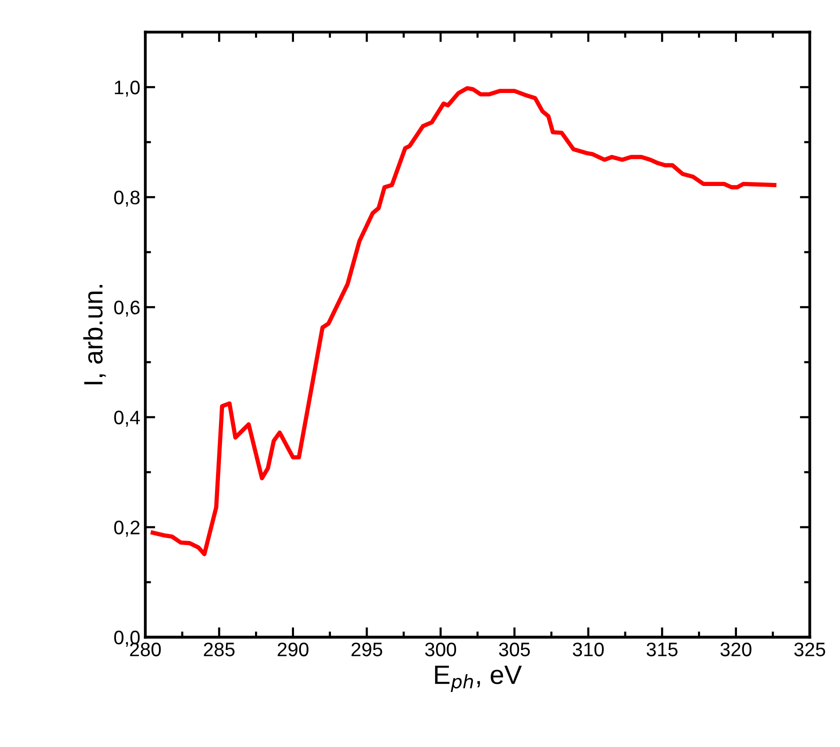  What do you see at coordinates (127, 88) in the screenshot?
I see `y-tick-label: 1,0` at bounding box center [127, 88].